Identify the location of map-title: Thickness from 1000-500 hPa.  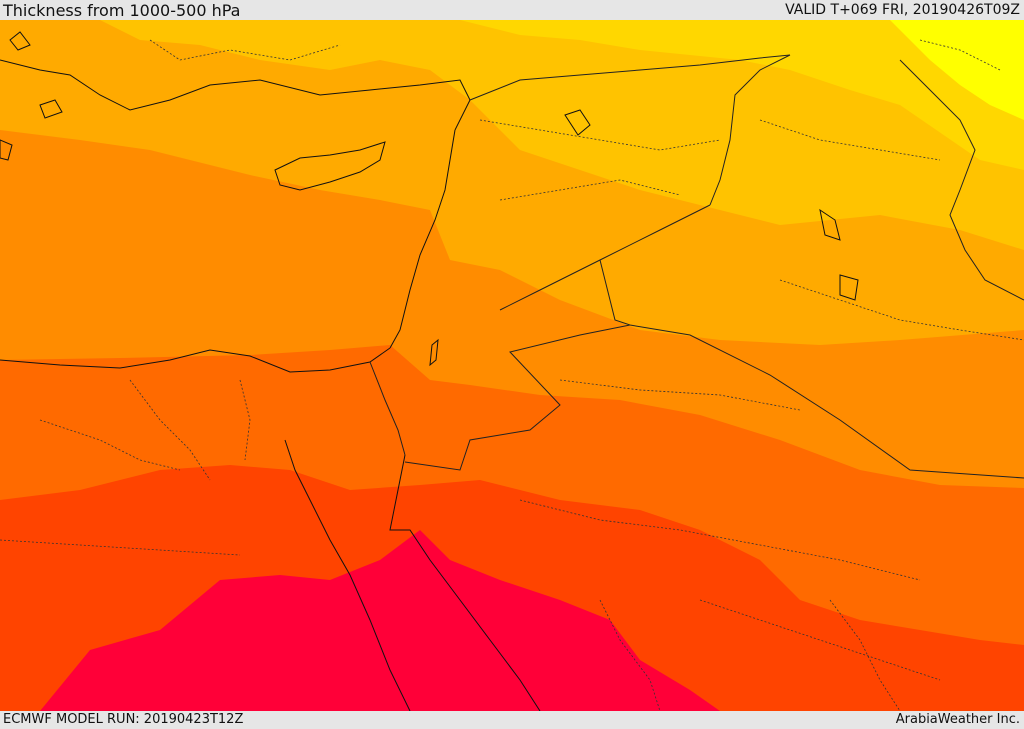
(122, 10).